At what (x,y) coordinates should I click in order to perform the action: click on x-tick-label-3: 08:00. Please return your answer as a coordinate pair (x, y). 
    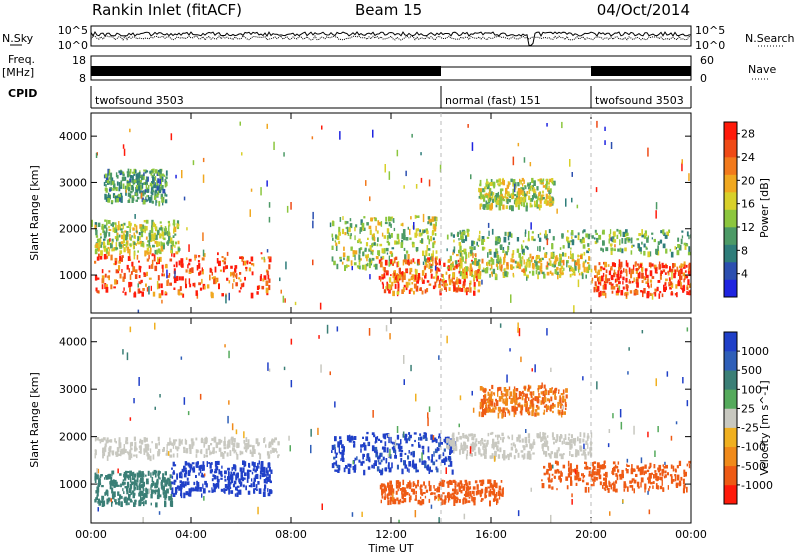
    Looking at the image, I should click on (291, 534).